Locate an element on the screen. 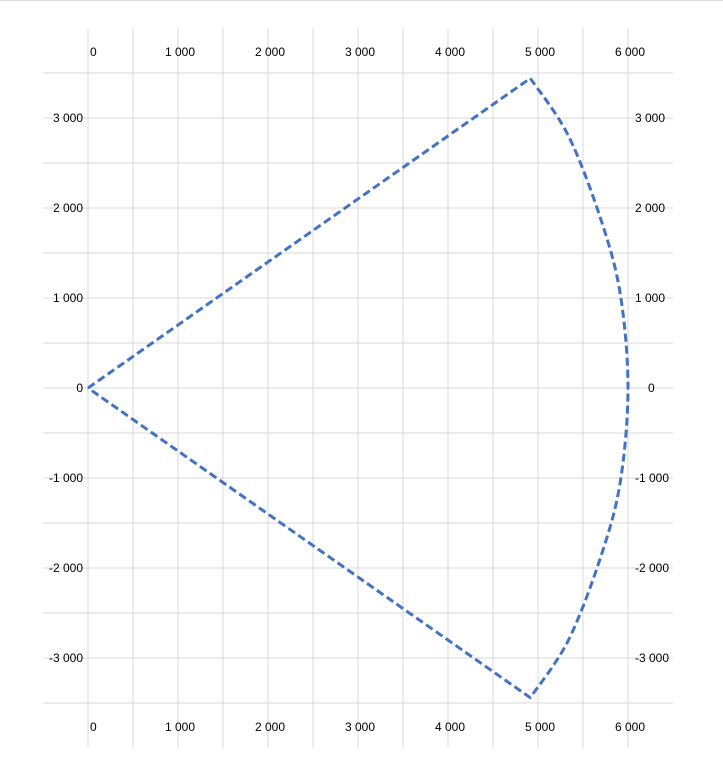  y-left-tick-label: 1 000 is located at coordinates (68, 298).